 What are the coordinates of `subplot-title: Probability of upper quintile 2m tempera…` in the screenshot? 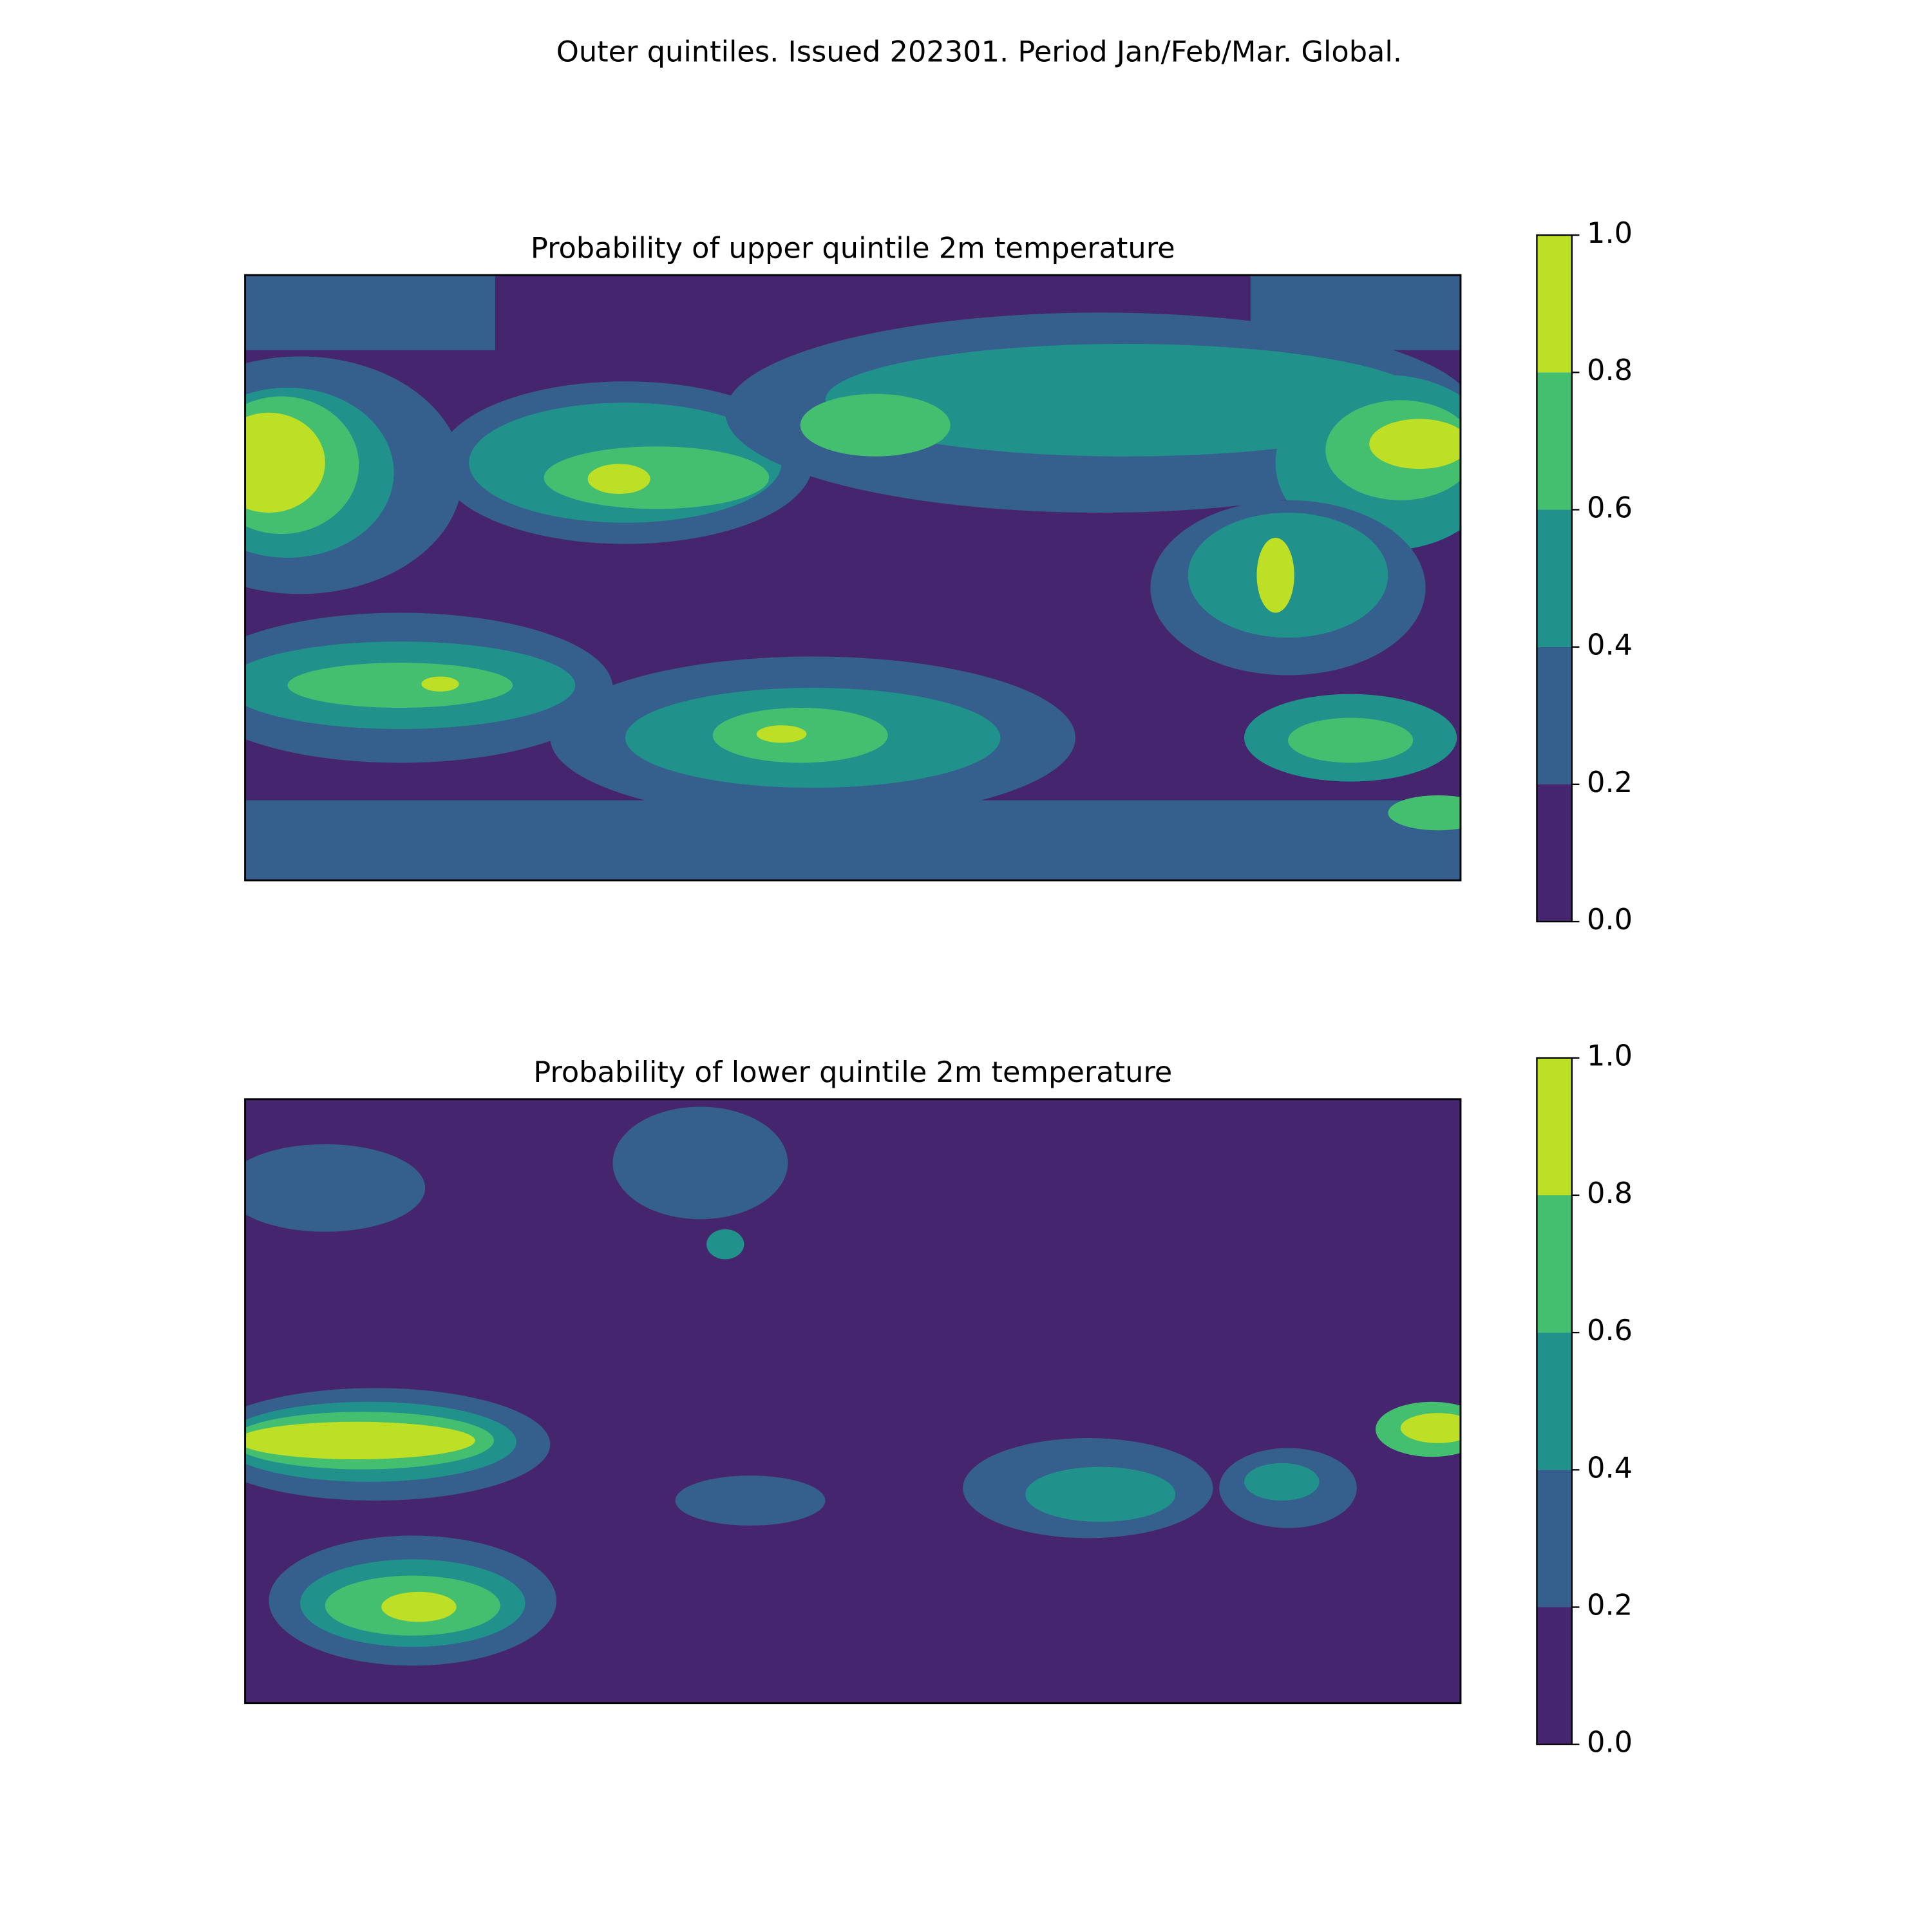 It's located at (853, 248).